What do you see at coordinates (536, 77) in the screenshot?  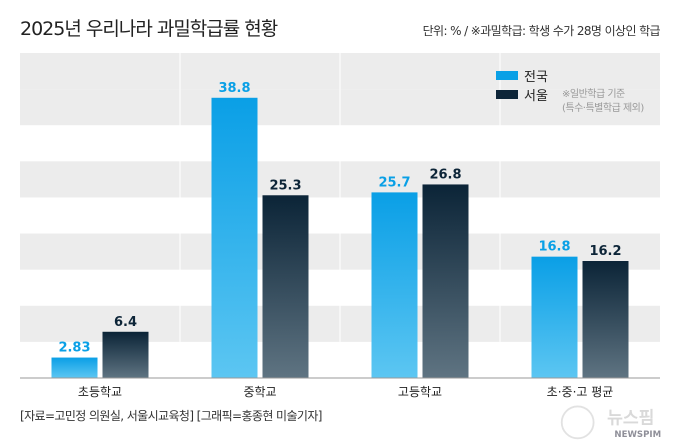 I see `legend-label: 전국` at bounding box center [536, 77].